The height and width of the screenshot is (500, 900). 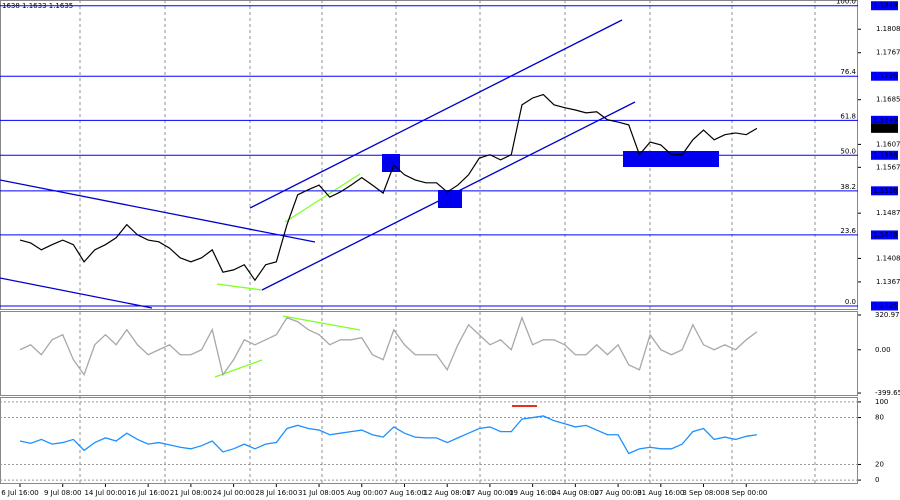 I want to click on y-tick-label: 1.1487, so click(x=888, y=213).